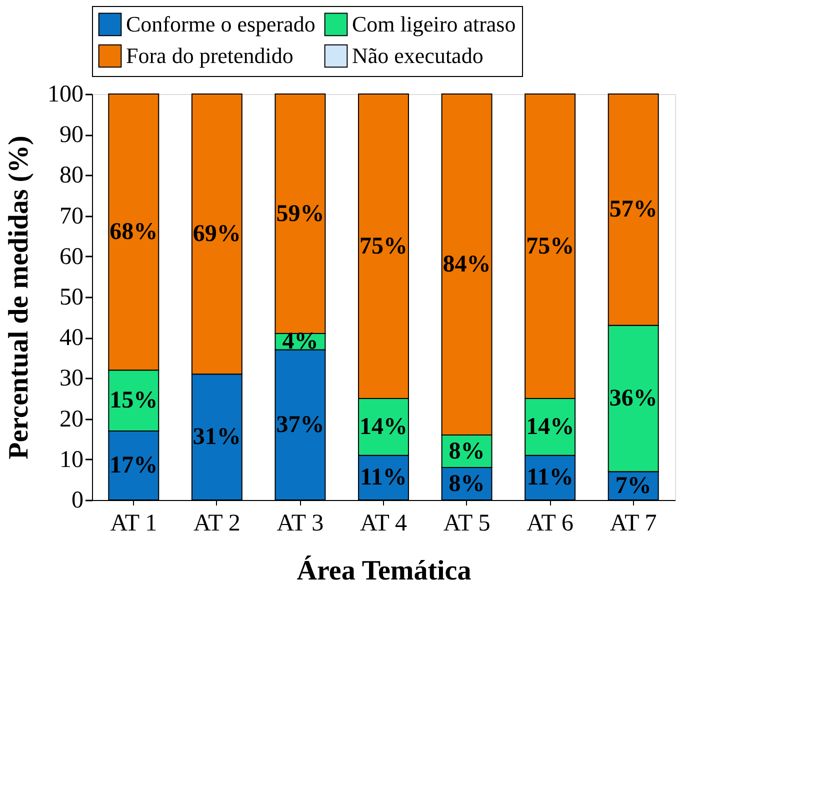 Image resolution: width=821 pixels, height=808 pixels. I want to click on x-tick-label: AT 6, so click(550, 523).